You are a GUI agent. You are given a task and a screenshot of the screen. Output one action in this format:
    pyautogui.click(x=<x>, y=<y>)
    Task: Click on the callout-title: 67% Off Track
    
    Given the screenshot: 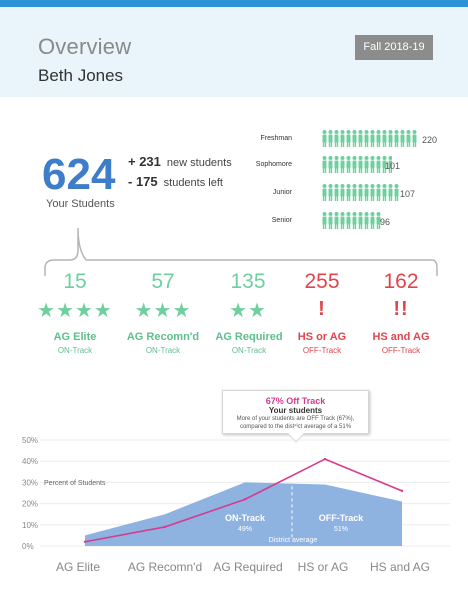 What is the action you would take?
    pyautogui.click(x=295, y=401)
    